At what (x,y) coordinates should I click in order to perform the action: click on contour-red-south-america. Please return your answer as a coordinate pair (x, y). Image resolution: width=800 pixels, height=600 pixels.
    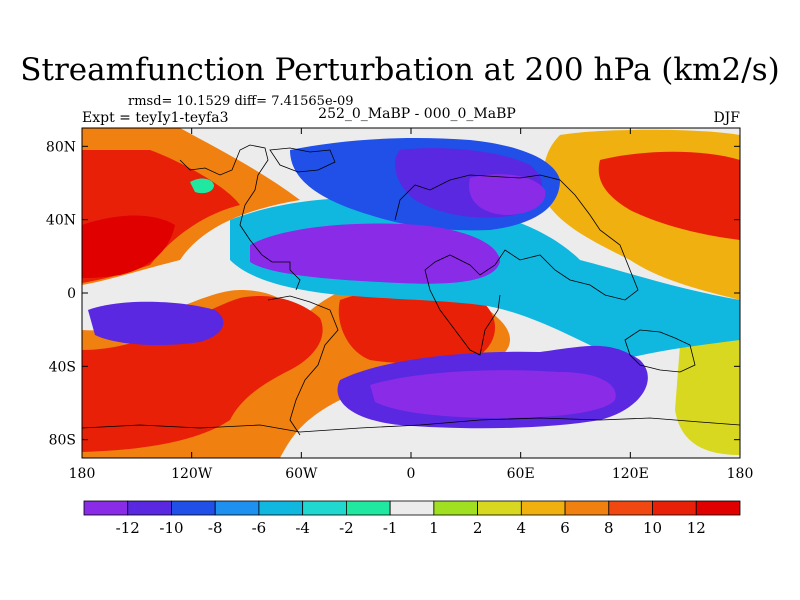
    Looking at the image, I should click on (202, 374).